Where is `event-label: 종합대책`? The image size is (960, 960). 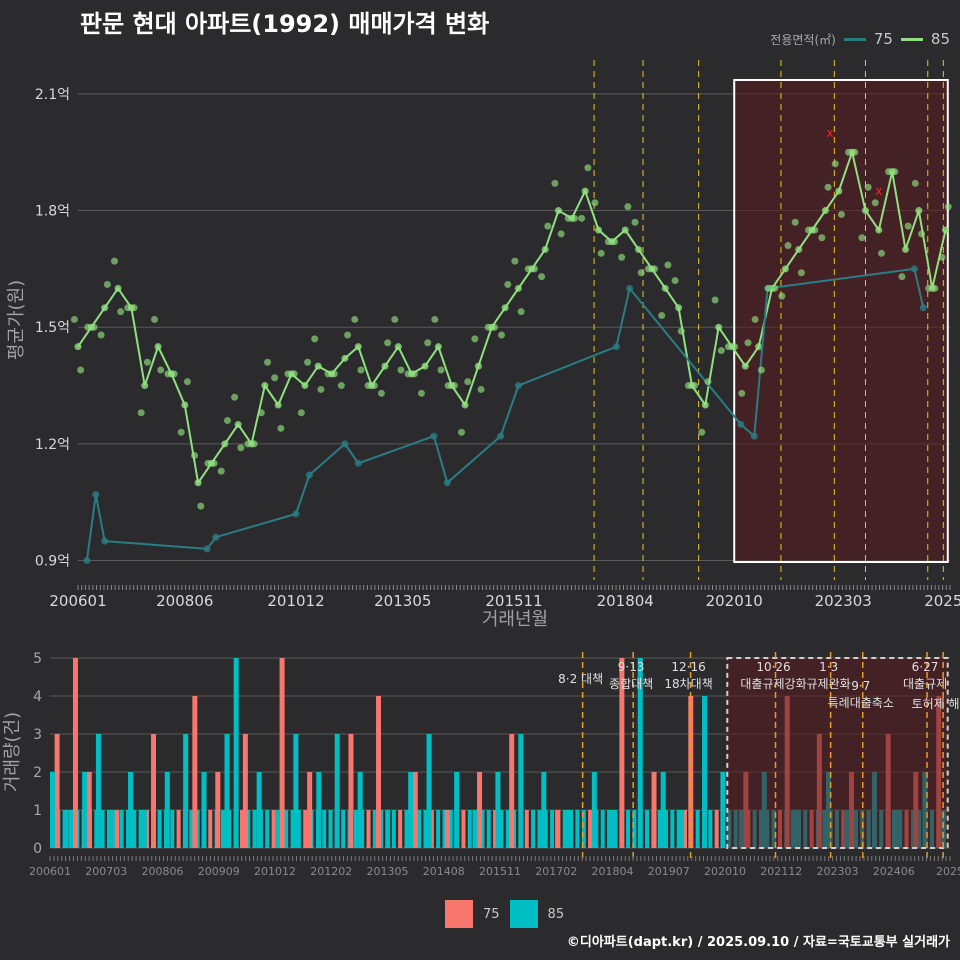
event-label: 종합대책 is located at coordinates (631, 683).